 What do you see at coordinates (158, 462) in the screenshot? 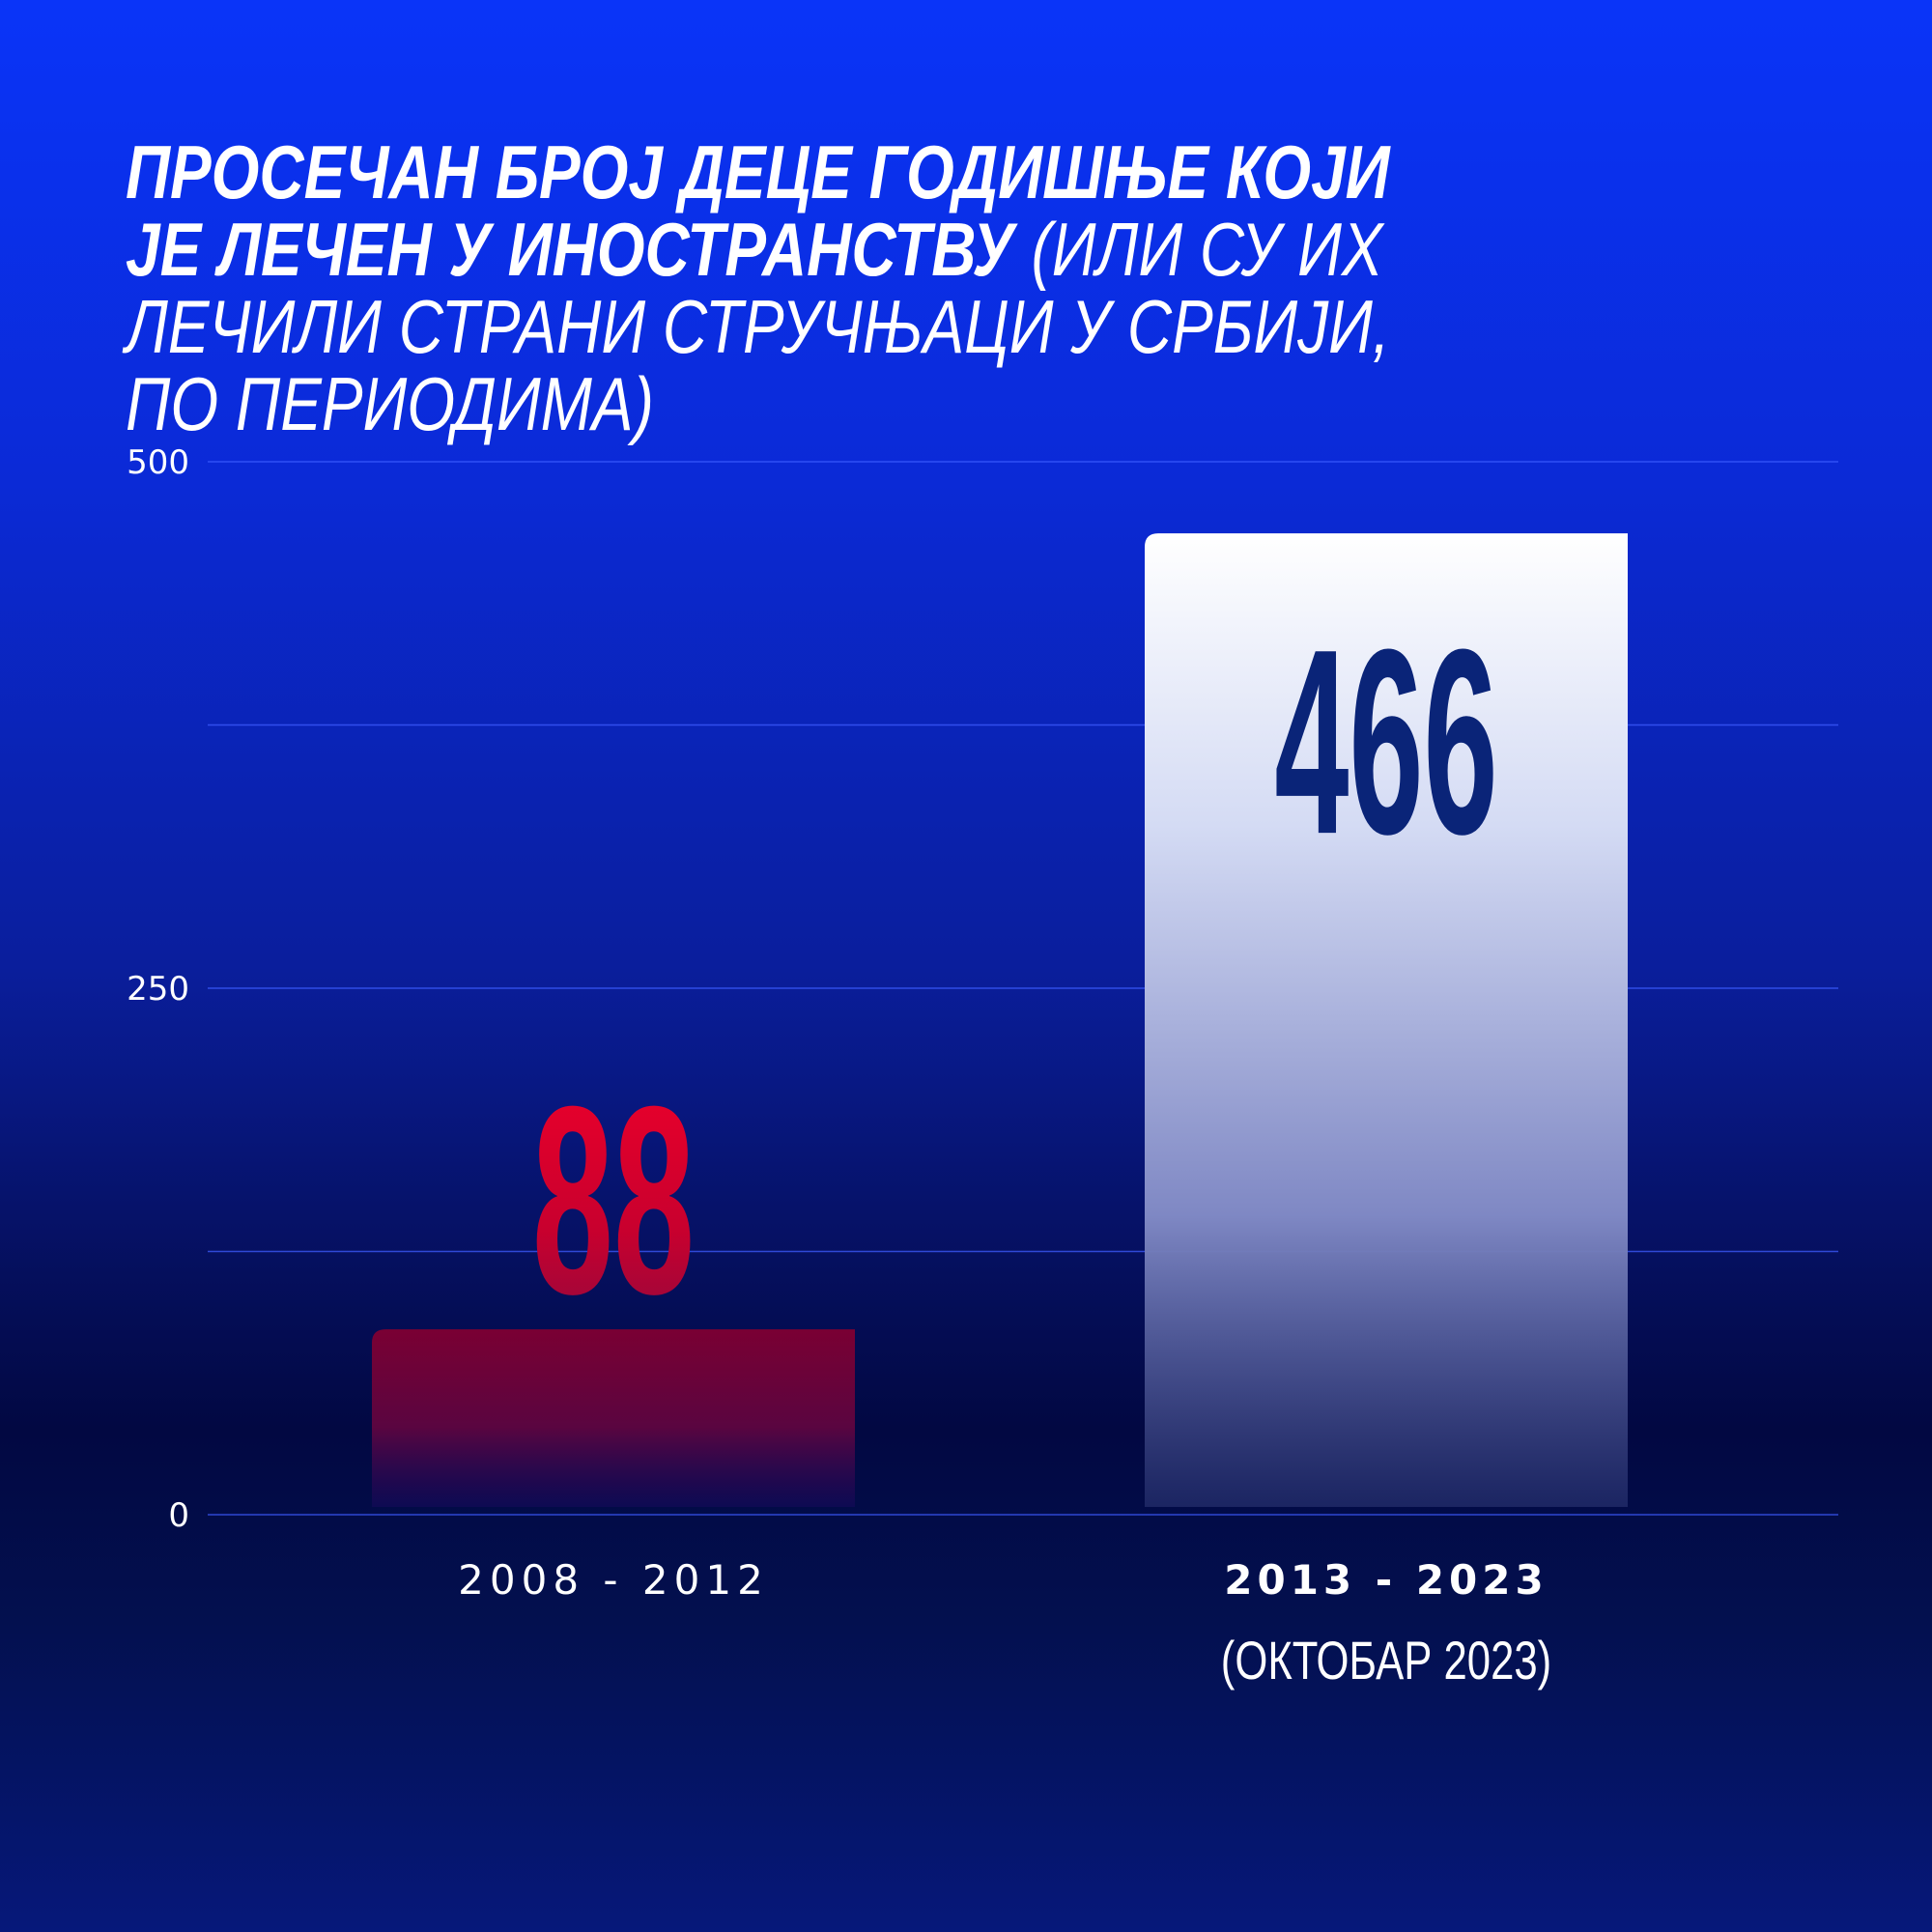
I see `y-tick-label: 500` at bounding box center [158, 462].